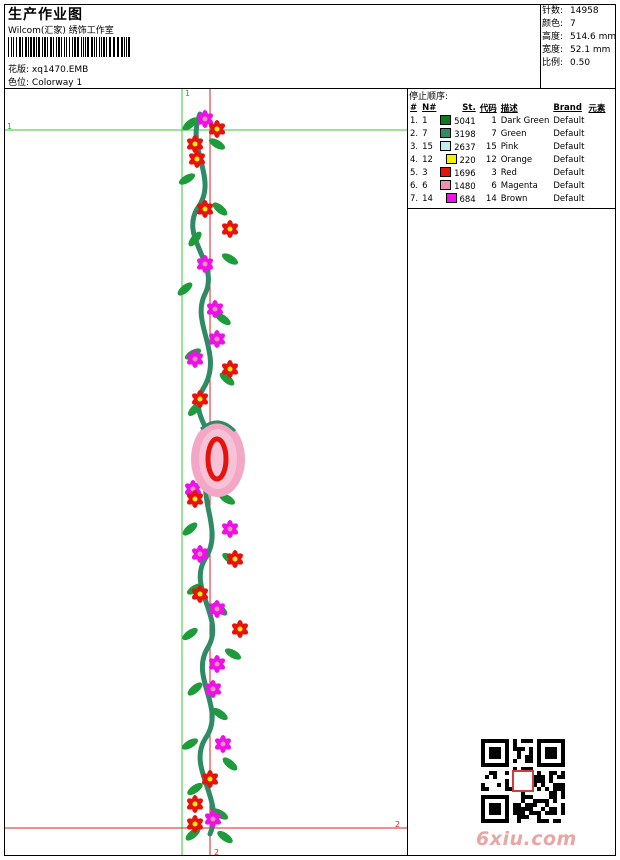 The width and height of the screenshot is (620, 860). I want to click on thread-stitches: 684, so click(457, 198).